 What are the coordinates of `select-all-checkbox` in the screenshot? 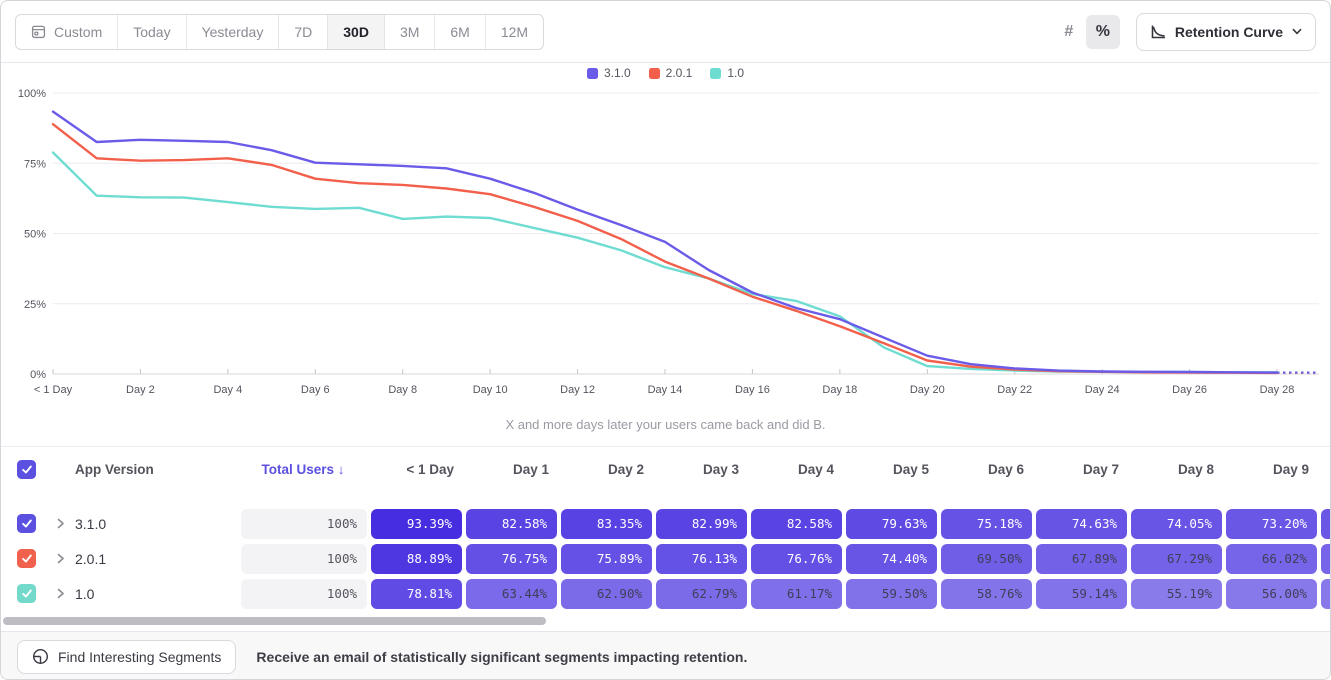 It's located at (26, 469).